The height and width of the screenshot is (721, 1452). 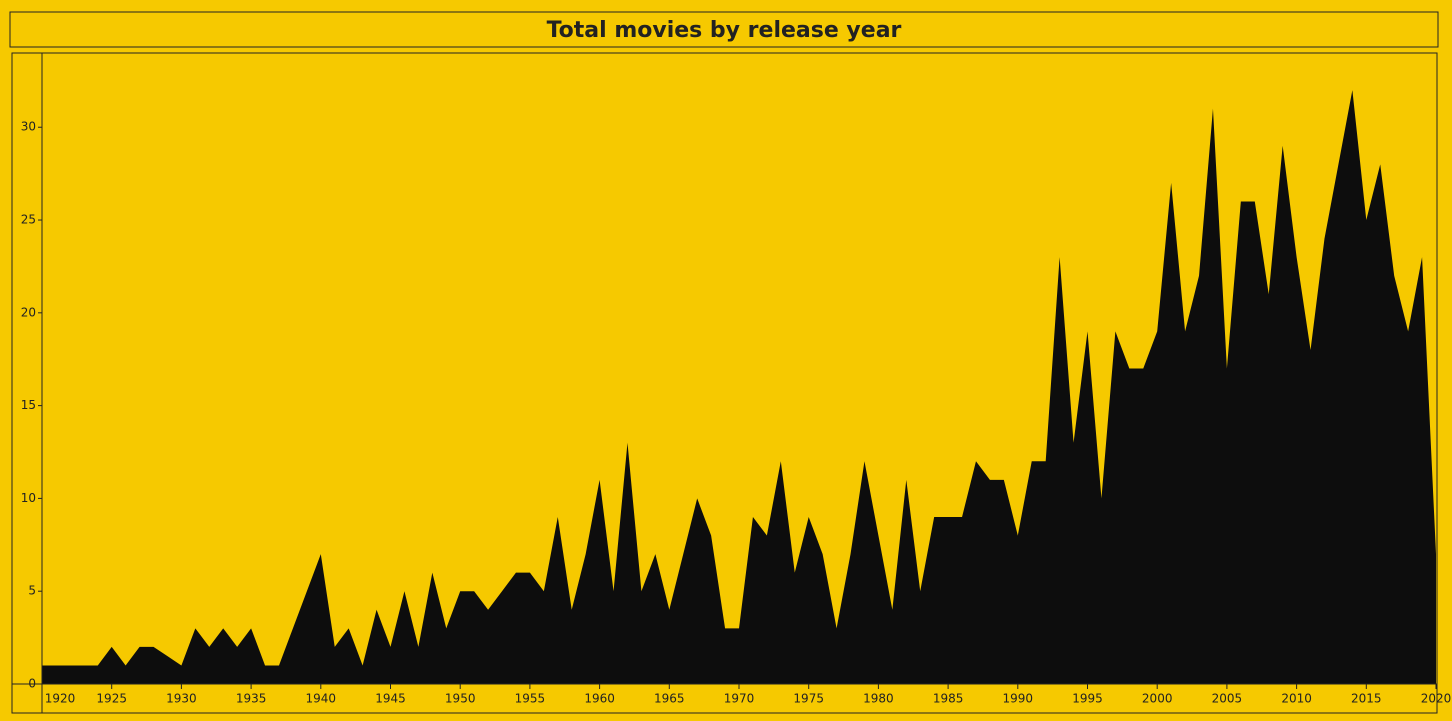 What do you see at coordinates (948, 699) in the screenshot?
I see `x-tick-label: 1985` at bounding box center [948, 699].